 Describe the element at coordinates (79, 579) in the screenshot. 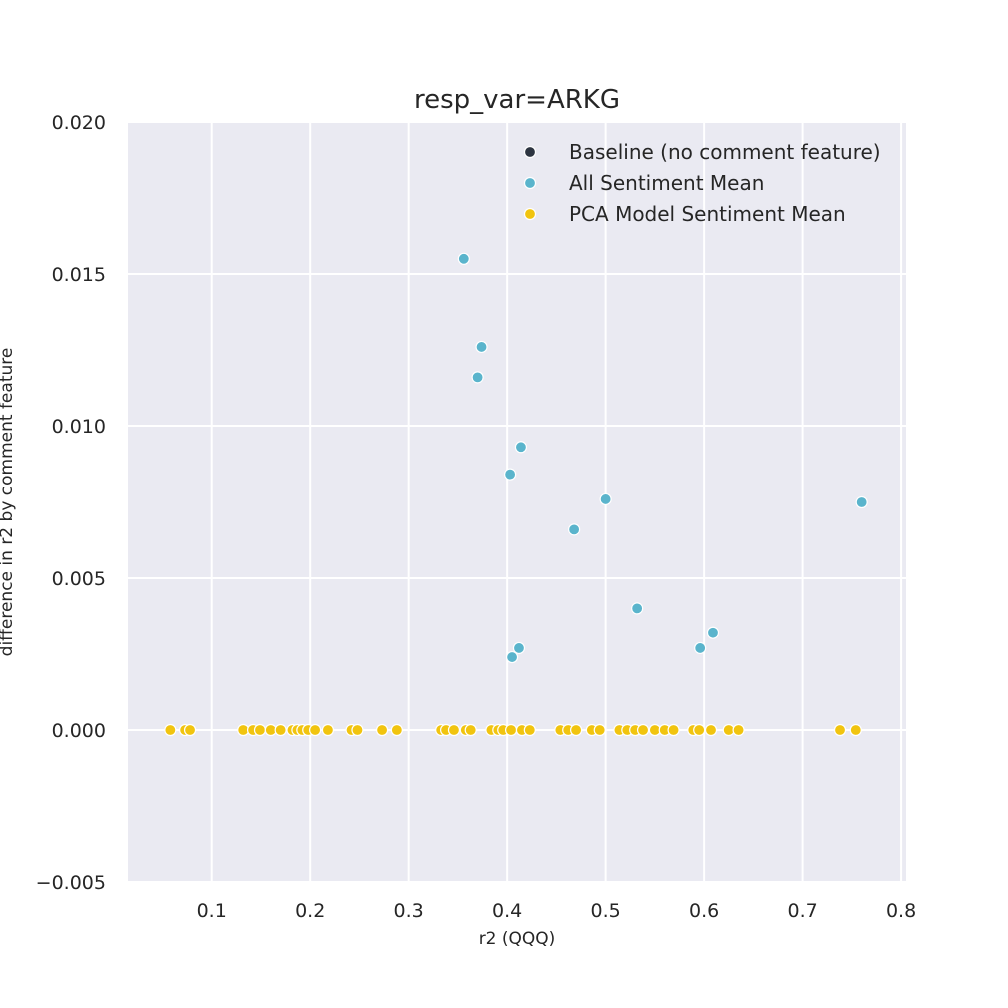

I see `y-tick-label: 0.005` at that location.